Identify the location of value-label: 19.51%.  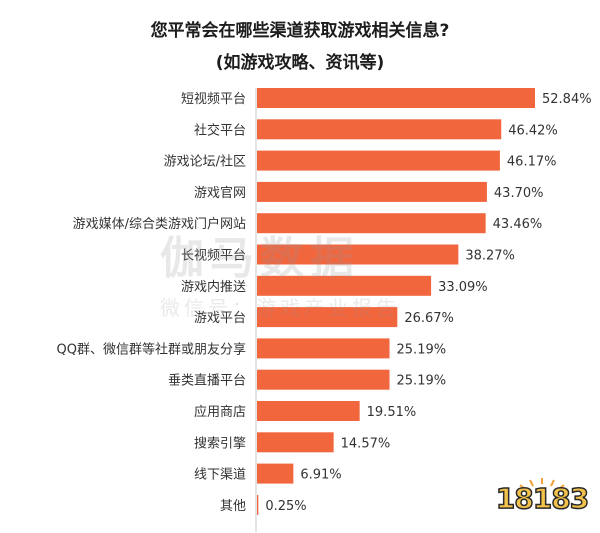
(392, 412).